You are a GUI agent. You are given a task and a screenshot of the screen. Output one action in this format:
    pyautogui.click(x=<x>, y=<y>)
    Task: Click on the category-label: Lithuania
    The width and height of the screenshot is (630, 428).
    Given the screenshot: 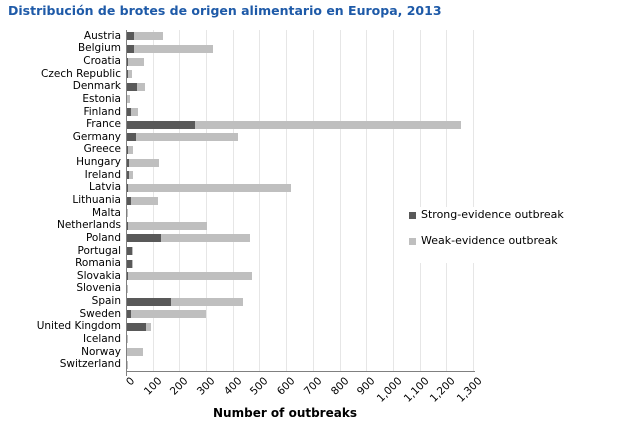 What is the action you would take?
    pyautogui.click(x=96, y=200)
    